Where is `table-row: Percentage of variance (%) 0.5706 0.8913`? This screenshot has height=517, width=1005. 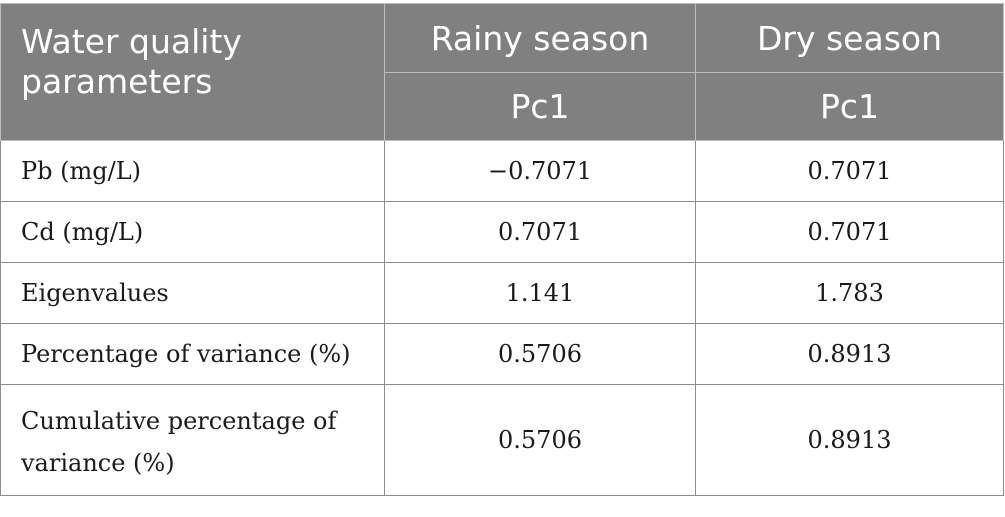 table-row: Percentage of variance (%) 0.5706 0.8913 is located at coordinates (502, 354).